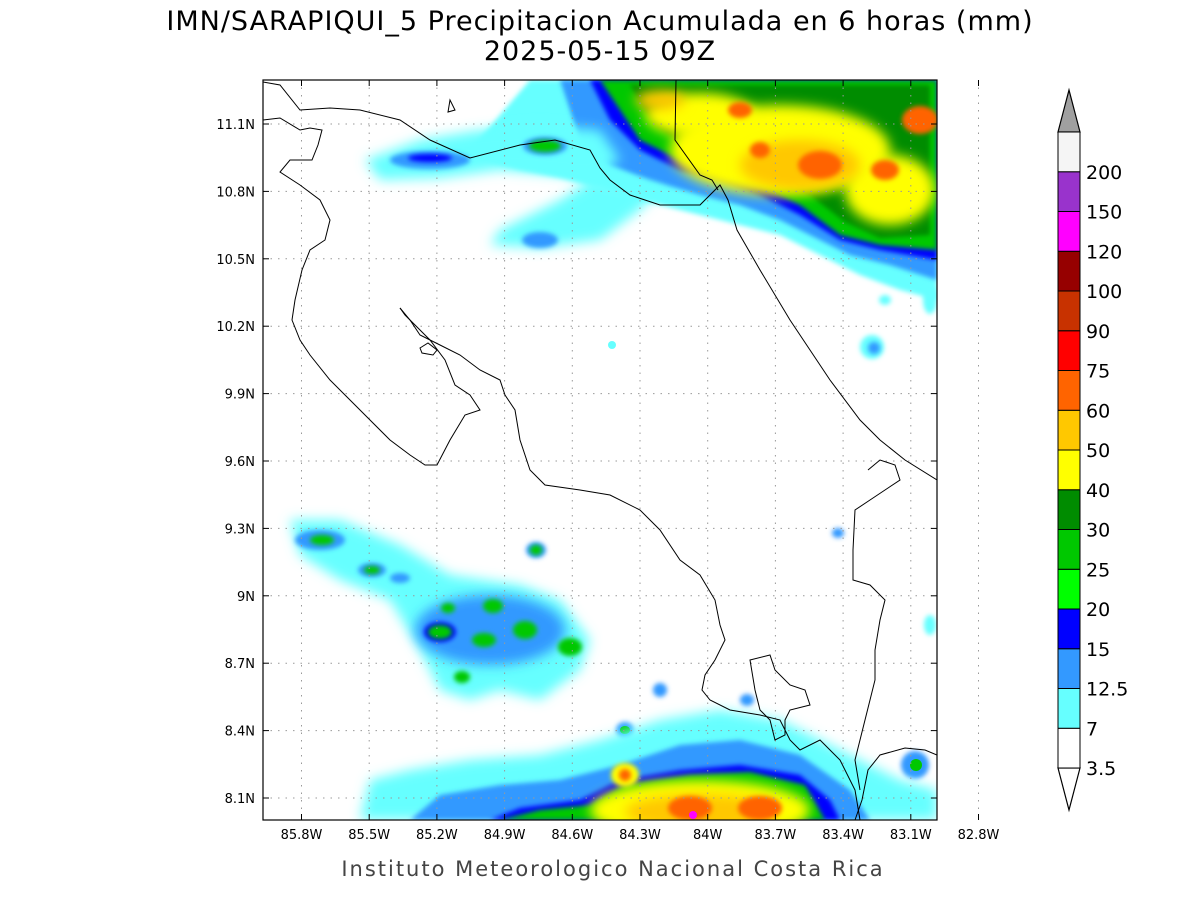 Image resolution: width=1200 pixels, height=904 pixels. Describe the element at coordinates (235, 125) in the screenshot. I see `lat-tick-label: 11.1N` at that location.